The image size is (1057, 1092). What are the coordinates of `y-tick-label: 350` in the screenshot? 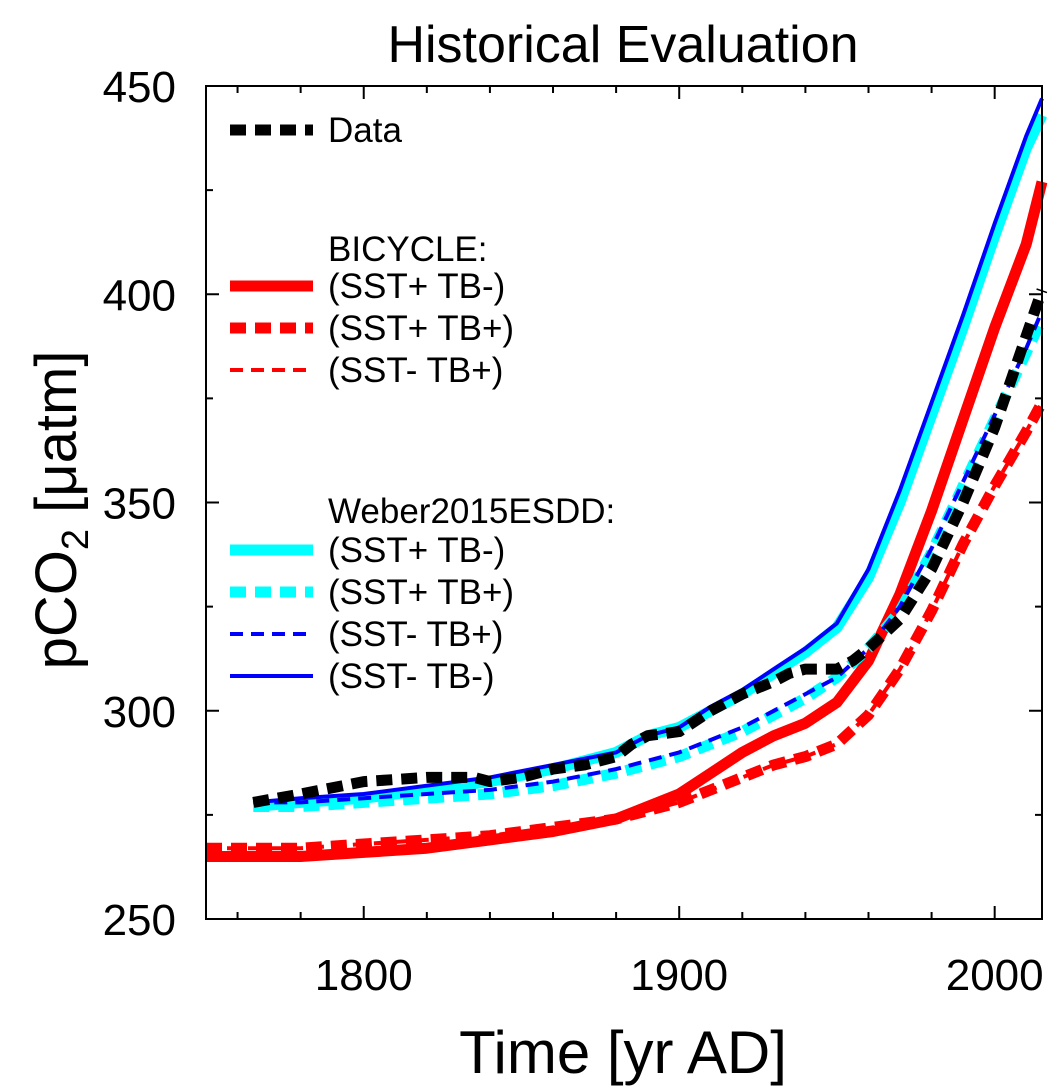 It's located at (139, 504).